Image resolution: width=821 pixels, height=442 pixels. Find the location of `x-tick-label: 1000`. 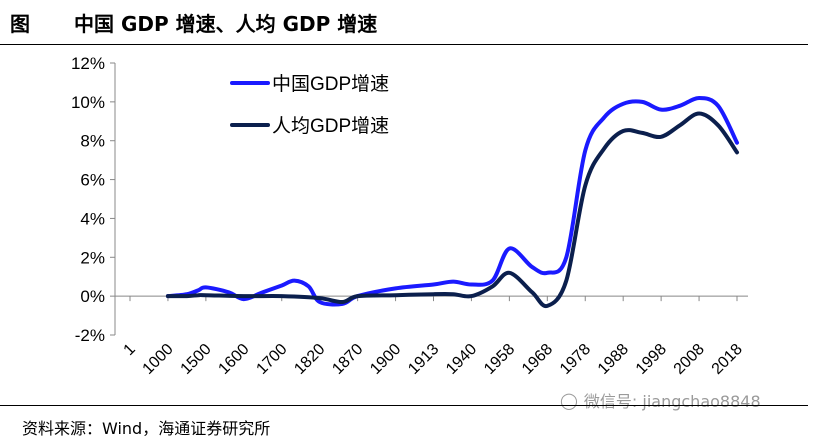

x-tick-label: 1000 is located at coordinates (158, 359).